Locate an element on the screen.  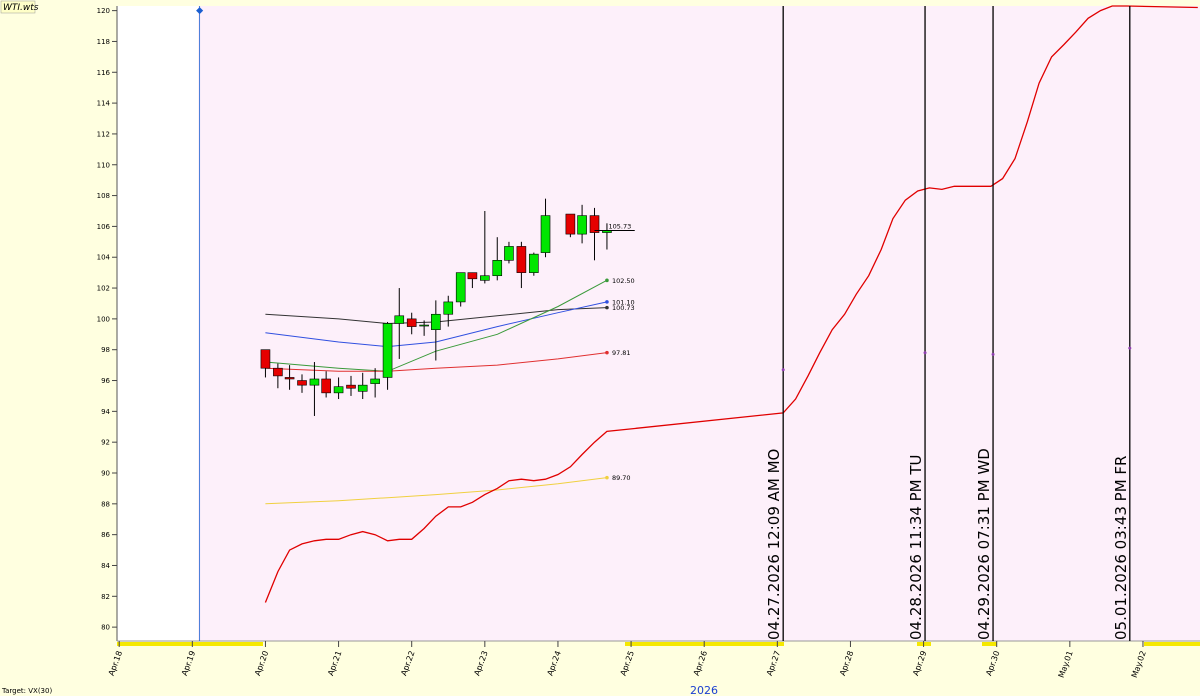
ma-end-label: 102.50 is located at coordinates (623, 281).